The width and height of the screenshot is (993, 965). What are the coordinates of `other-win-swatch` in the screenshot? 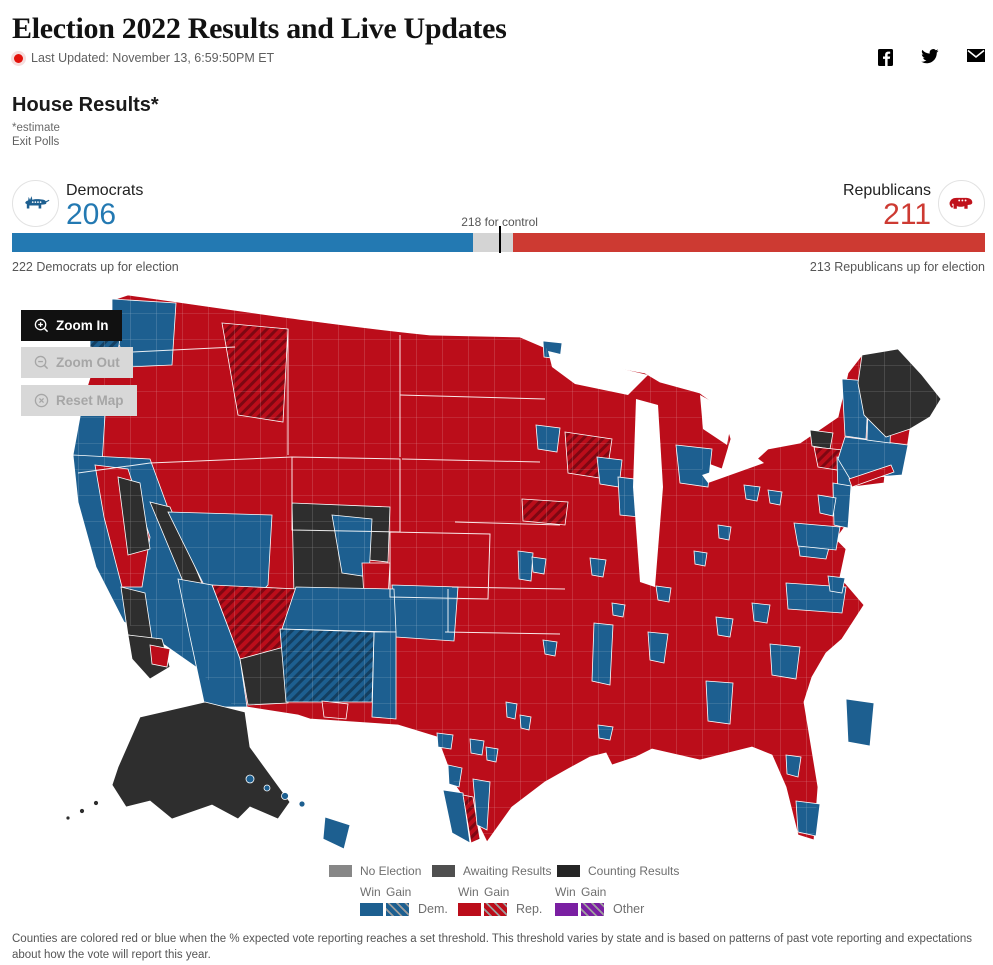 It's located at (566, 909).